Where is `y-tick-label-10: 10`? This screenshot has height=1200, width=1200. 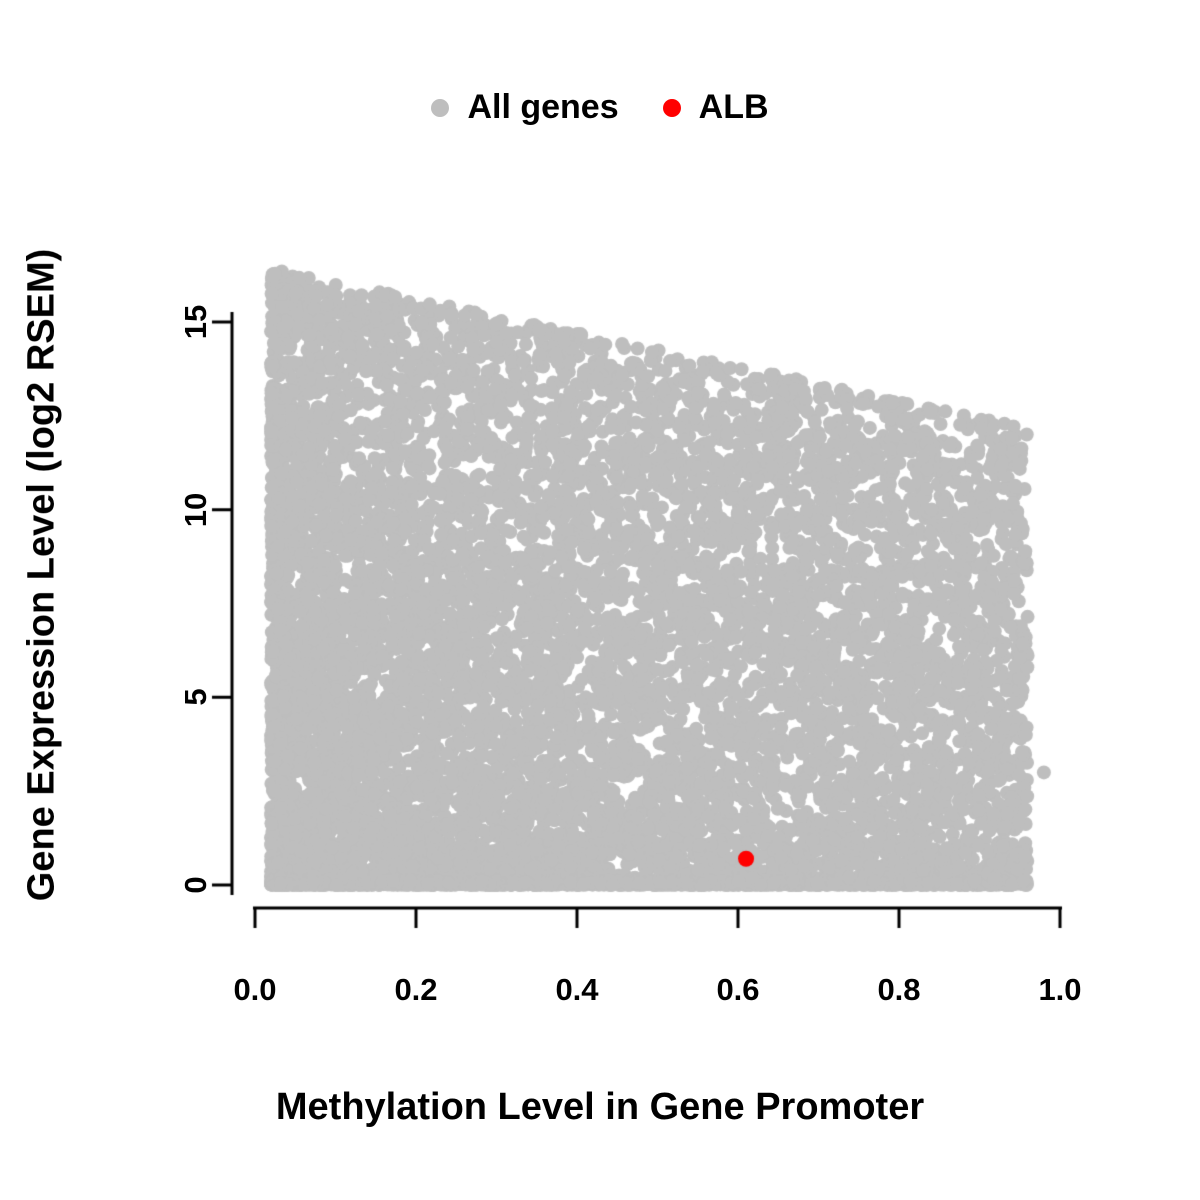 y-tick-label-10: 10 is located at coordinates (195, 509).